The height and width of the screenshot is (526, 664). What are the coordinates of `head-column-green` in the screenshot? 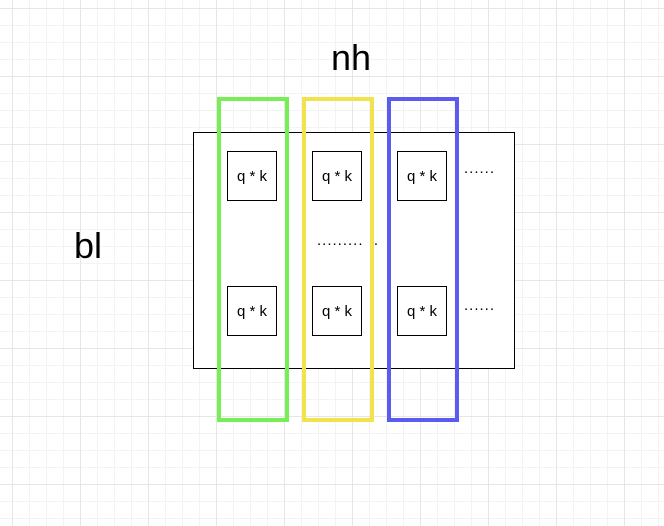 It's located at (253, 259).